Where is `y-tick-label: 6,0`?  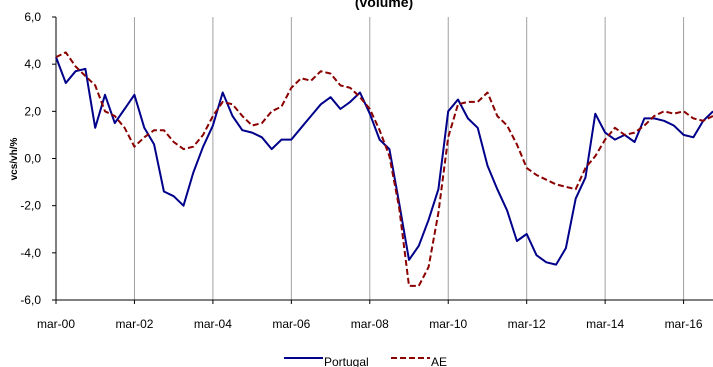
y-tick-label: 6,0 is located at coordinates (32, 17).